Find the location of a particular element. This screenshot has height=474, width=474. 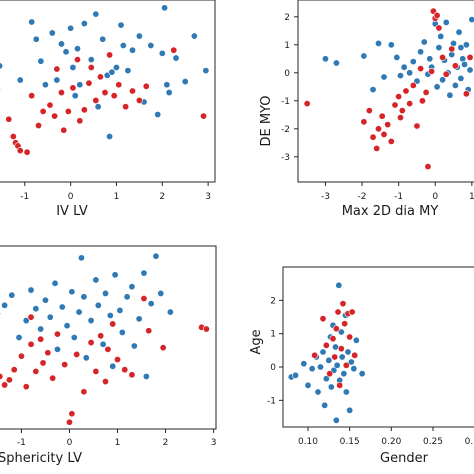

axes-frame is located at coordinates (378, 347).